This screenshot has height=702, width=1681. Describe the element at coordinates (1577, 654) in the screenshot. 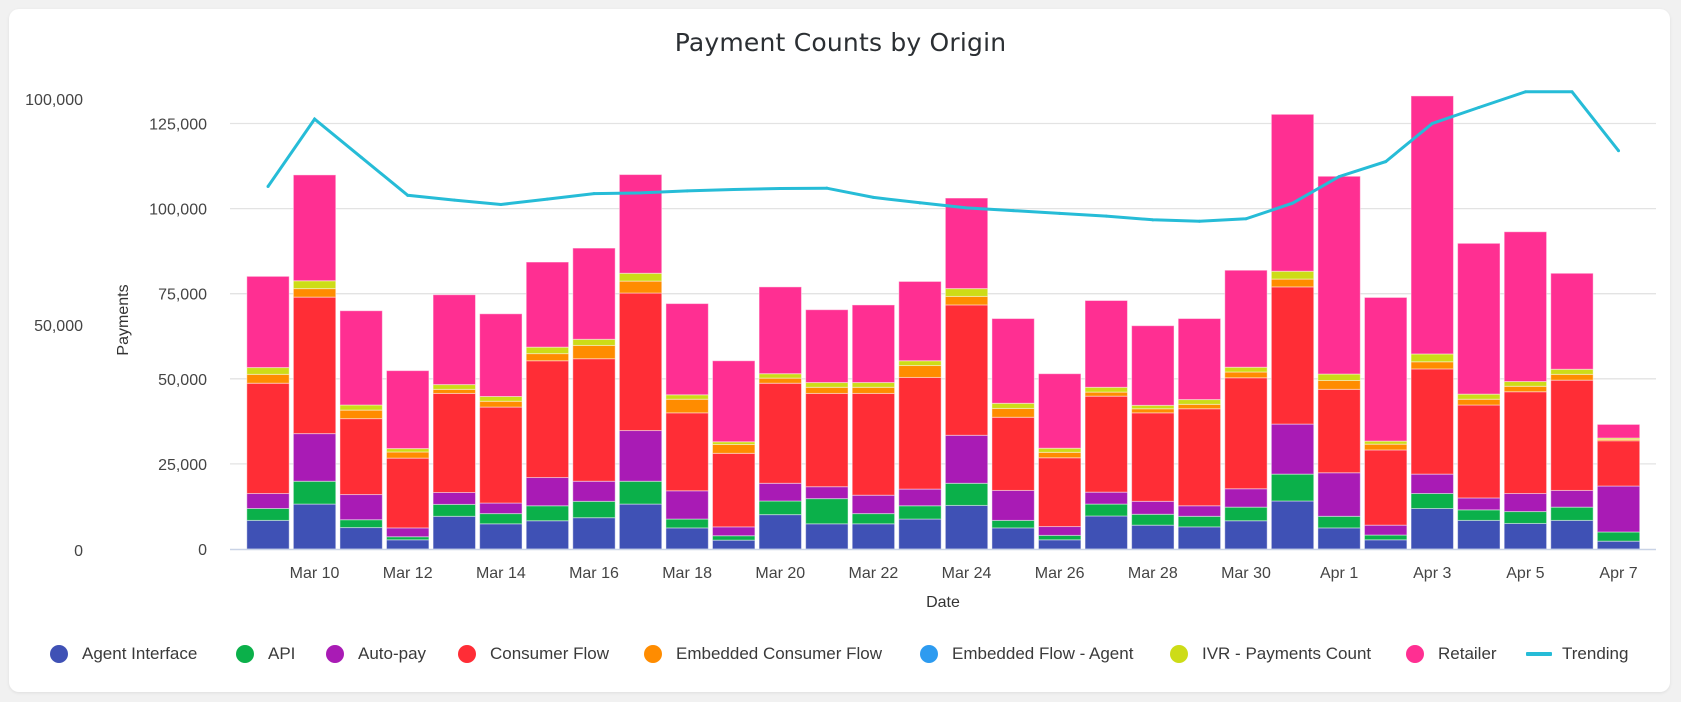

I see `legend-item-trending: Trending` at that location.